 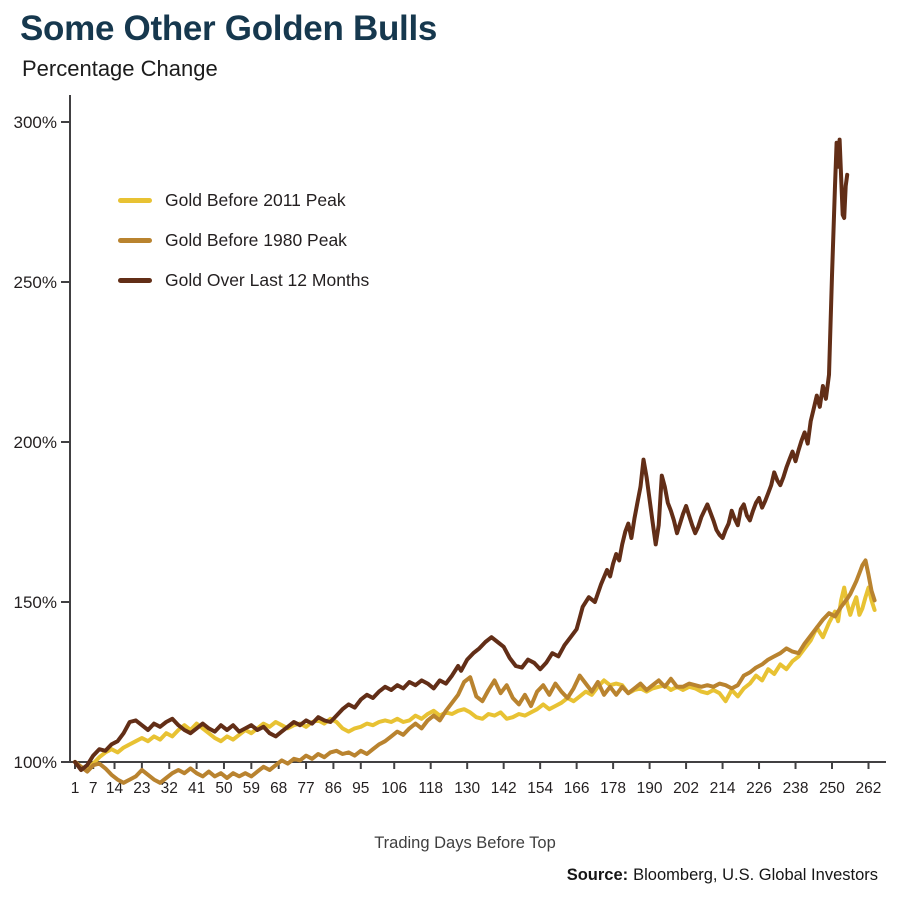 What do you see at coordinates (796, 788) in the screenshot?
I see `x-tick-label: 238` at bounding box center [796, 788].